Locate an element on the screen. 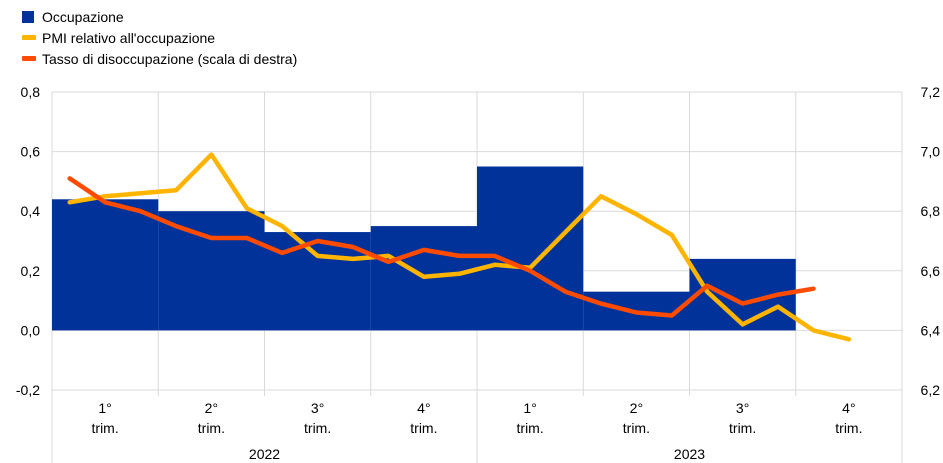  y-right-tick-label: 6,6 is located at coordinates (931, 271).